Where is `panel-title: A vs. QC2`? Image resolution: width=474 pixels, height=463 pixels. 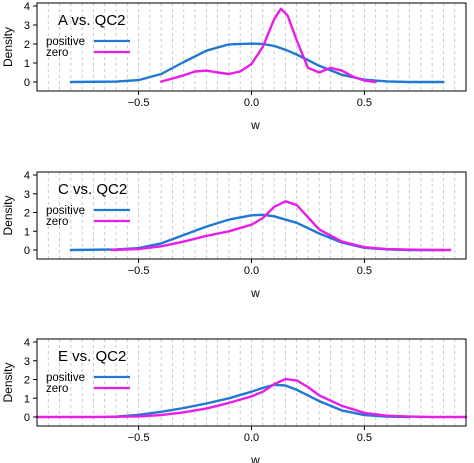
panel-title: A vs. QC2 is located at coordinates (92, 20).